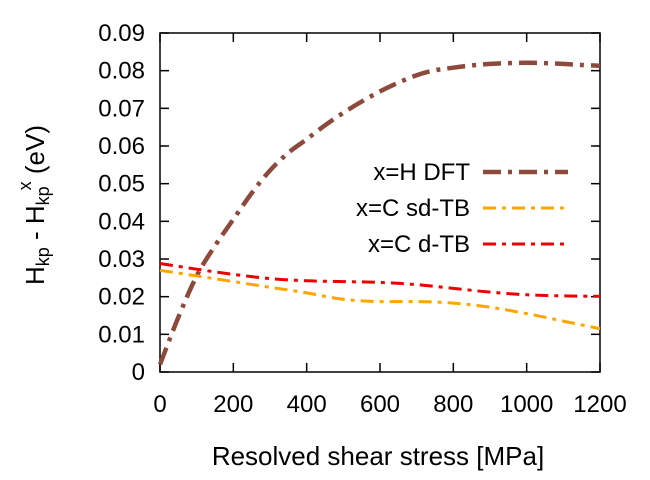 This screenshot has width=650, height=480. I want to click on x-tick-label: 200, so click(233, 404).